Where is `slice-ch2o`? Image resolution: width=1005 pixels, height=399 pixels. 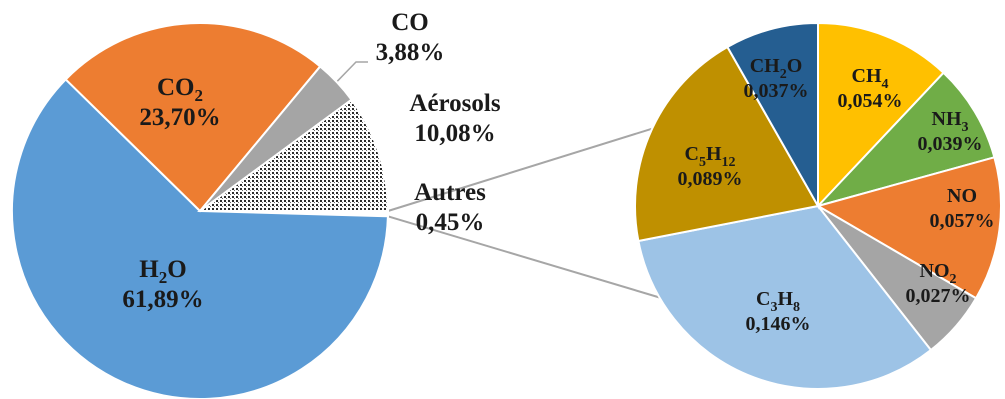
slice-ch2o is located at coordinates (772, 115).